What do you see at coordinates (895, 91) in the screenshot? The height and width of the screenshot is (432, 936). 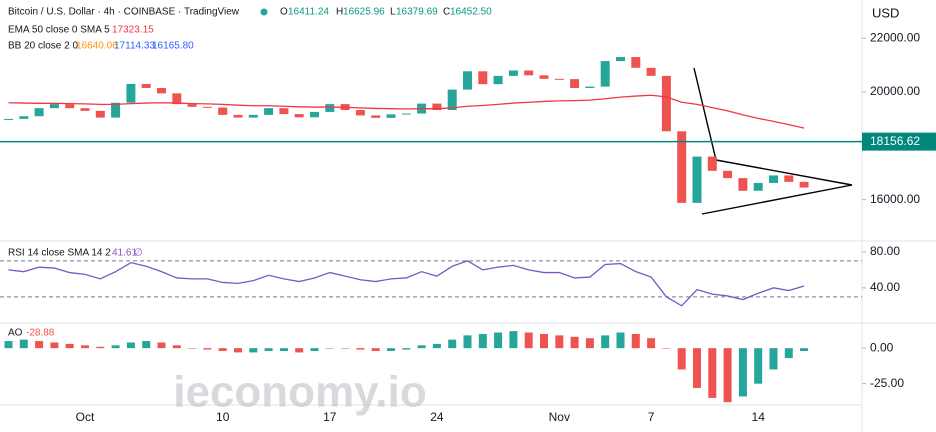 I see `y-tick-label: 20000.00` at bounding box center [895, 91].